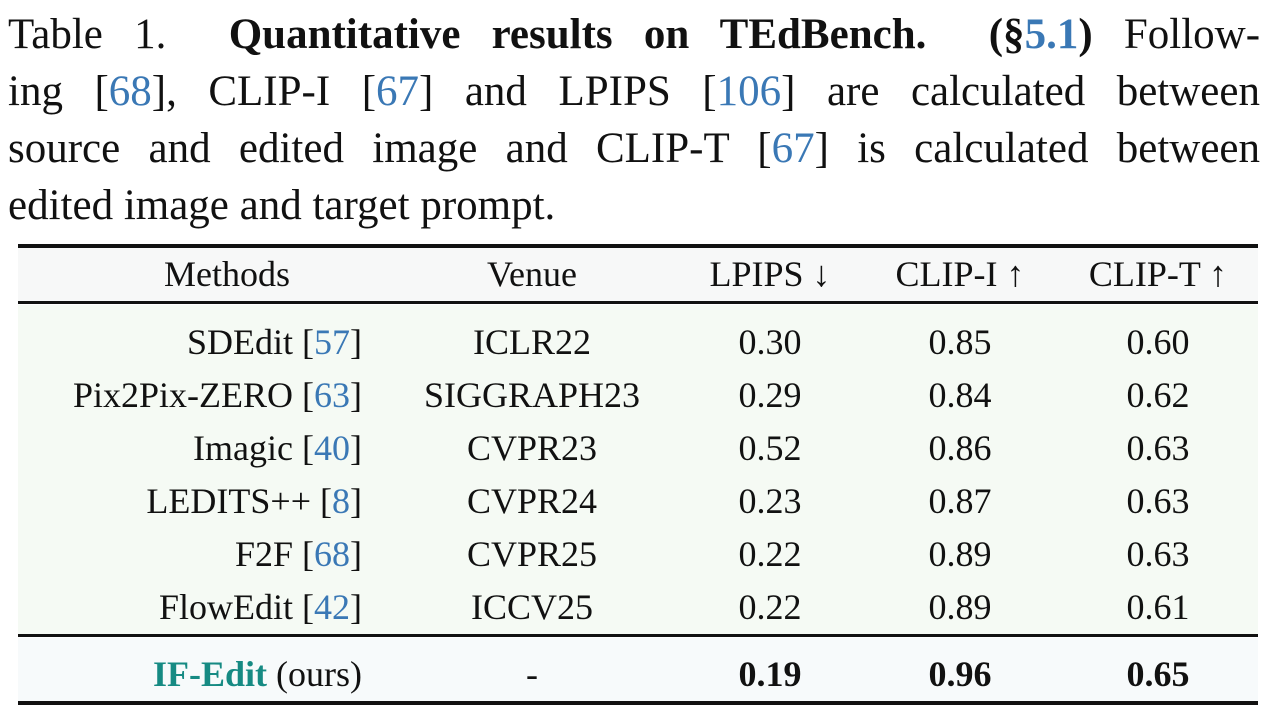 Image resolution: width=1280 pixels, height=717 pixels. I want to click on table-row-ours: IF-Edit (ours) - 0.19 0.96 0.65, so click(638, 673).